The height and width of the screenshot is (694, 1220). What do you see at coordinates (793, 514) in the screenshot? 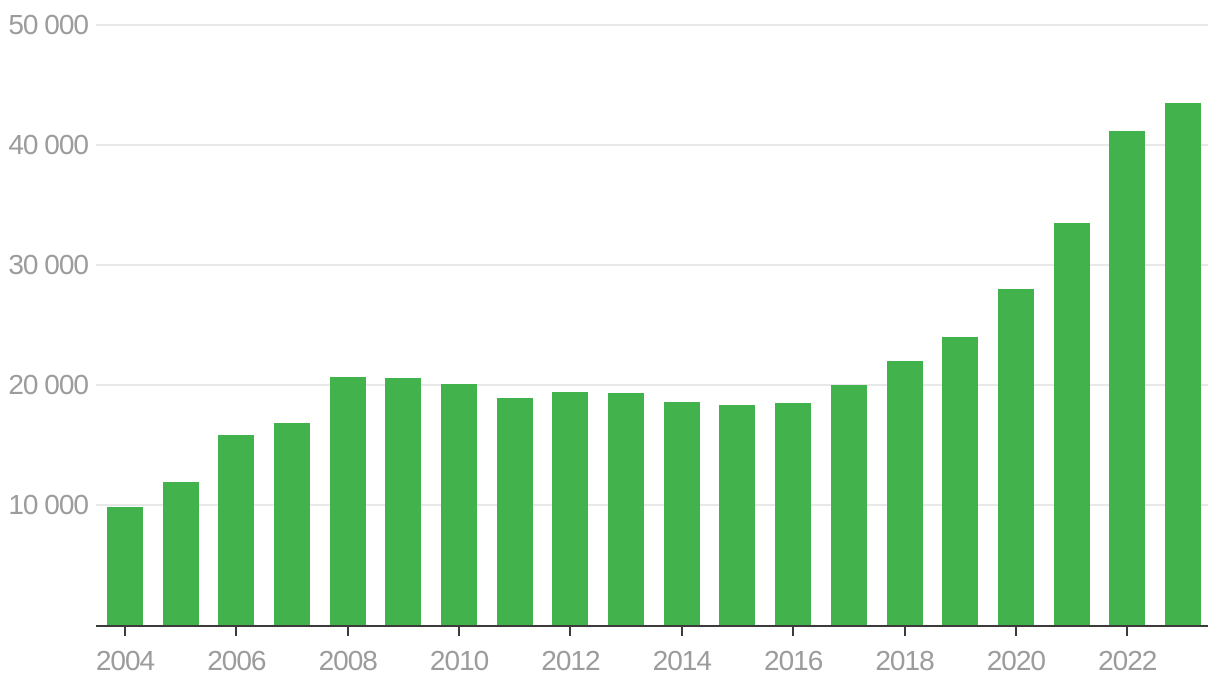
I see `bar-2016` at bounding box center [793, 514].